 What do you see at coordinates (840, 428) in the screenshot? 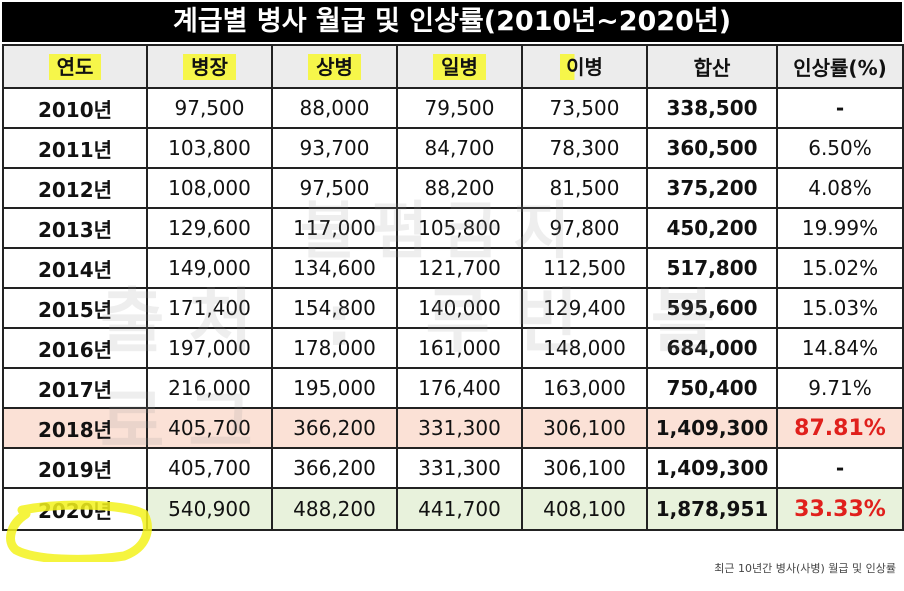
I see `cell-rate: 87.81%` at bounding box center [840, 428].